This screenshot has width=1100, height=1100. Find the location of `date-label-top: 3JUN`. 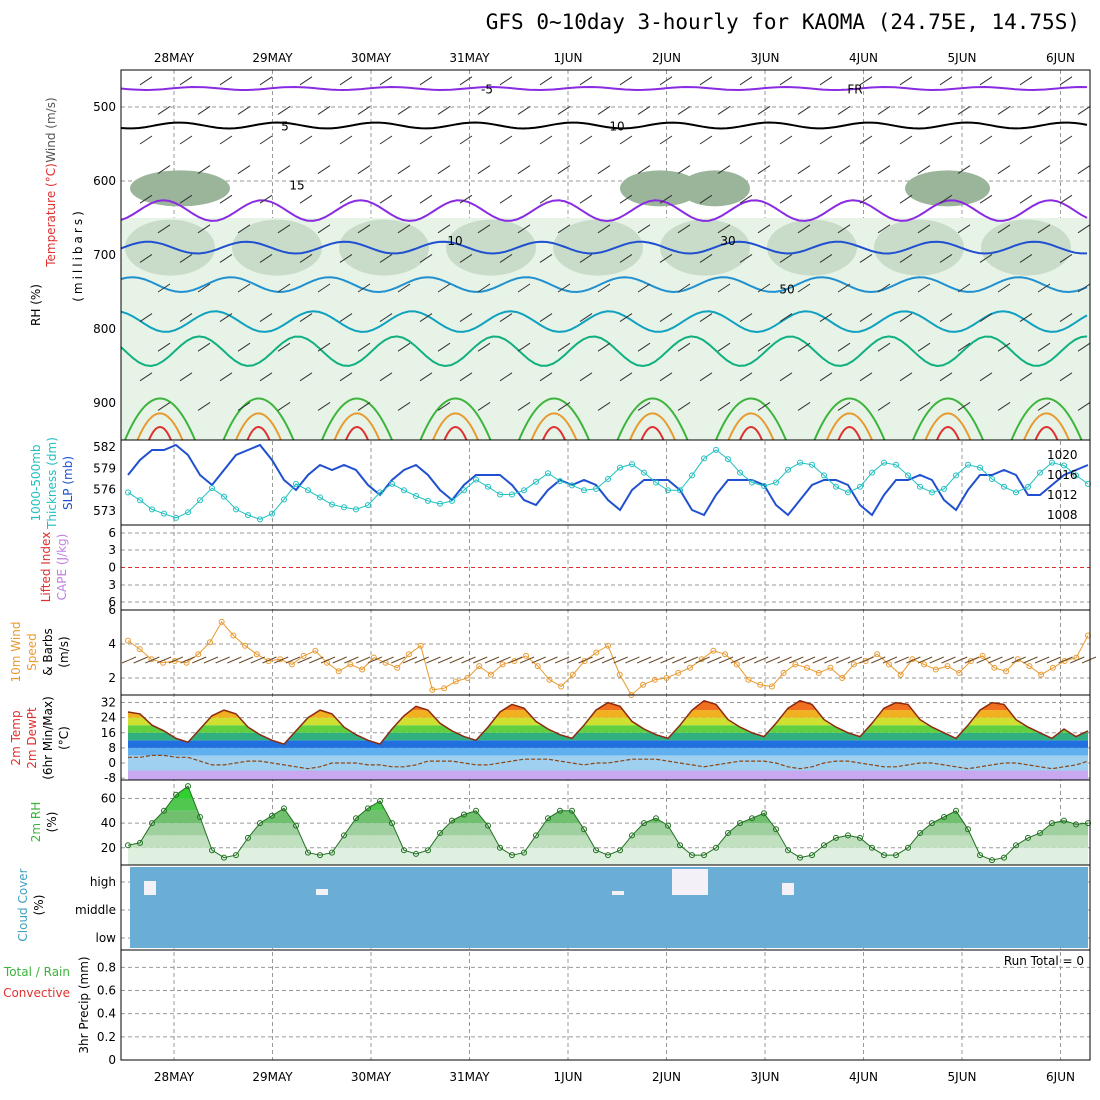

date-label-top: 3JUN is located at coordinates (765, 58).